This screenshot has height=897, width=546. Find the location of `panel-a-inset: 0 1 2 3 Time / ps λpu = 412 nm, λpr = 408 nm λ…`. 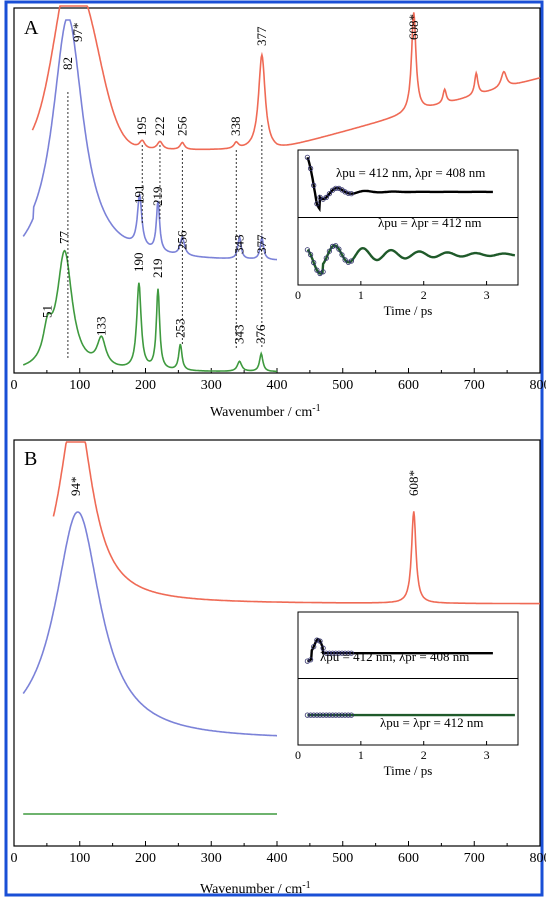

panel-a-inset: 0 1 2 3 Time / ps λpu = 412 nm, λpr = 408 nm λ… is located at coordinates (407, 233).